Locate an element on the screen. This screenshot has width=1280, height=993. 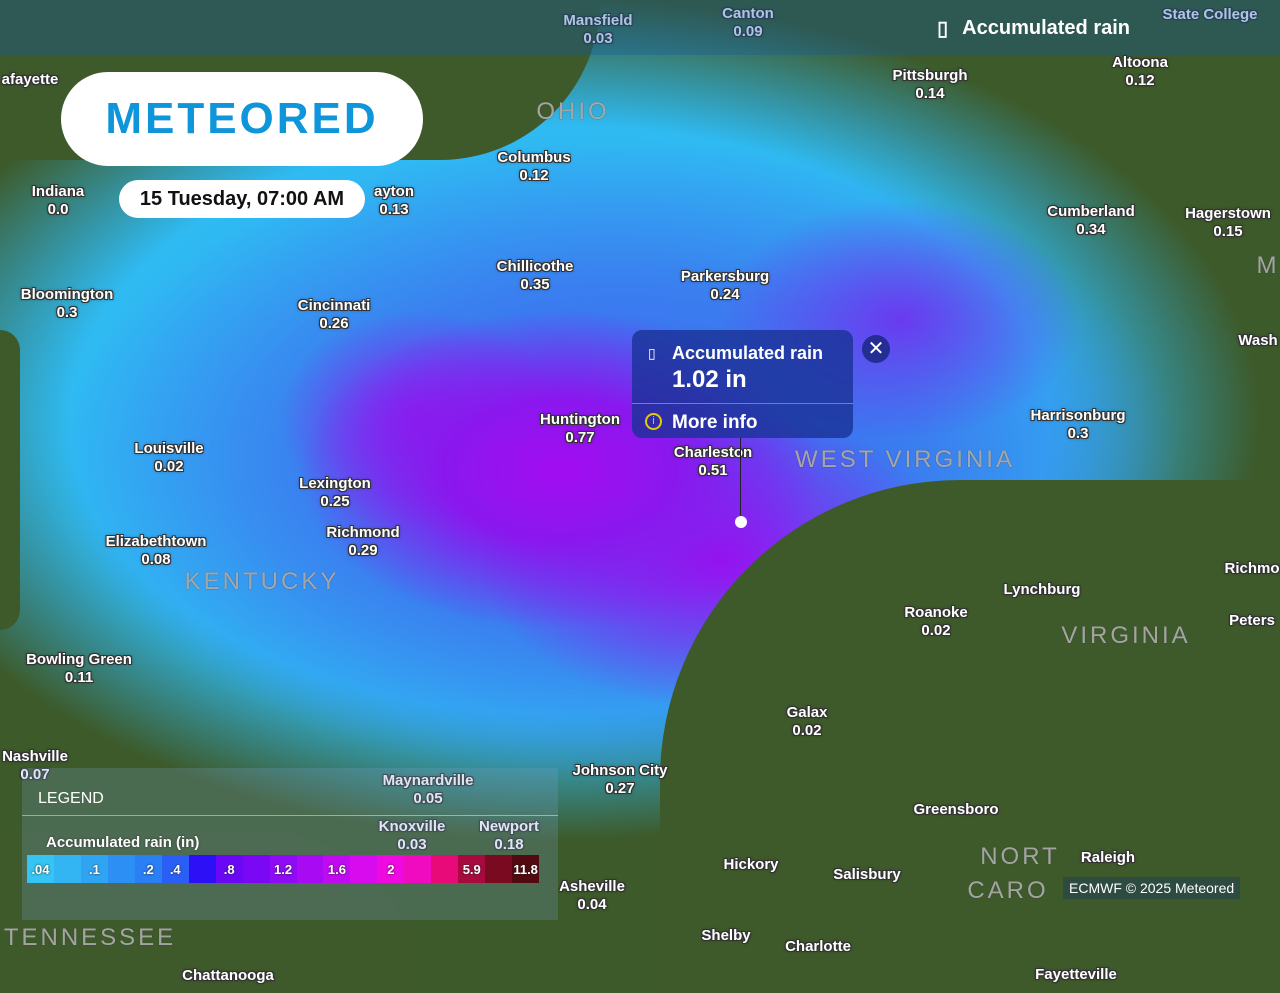
city-name: Bowling Green is located at coordinates (79, 659).